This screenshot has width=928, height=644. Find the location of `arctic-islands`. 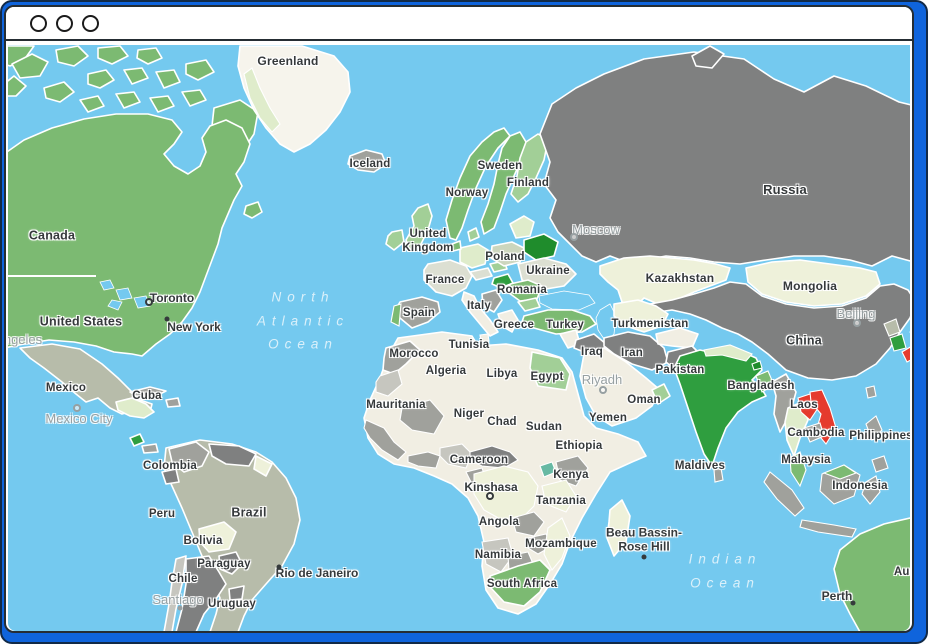

arctic-islands is located at coordinates (133, 103).